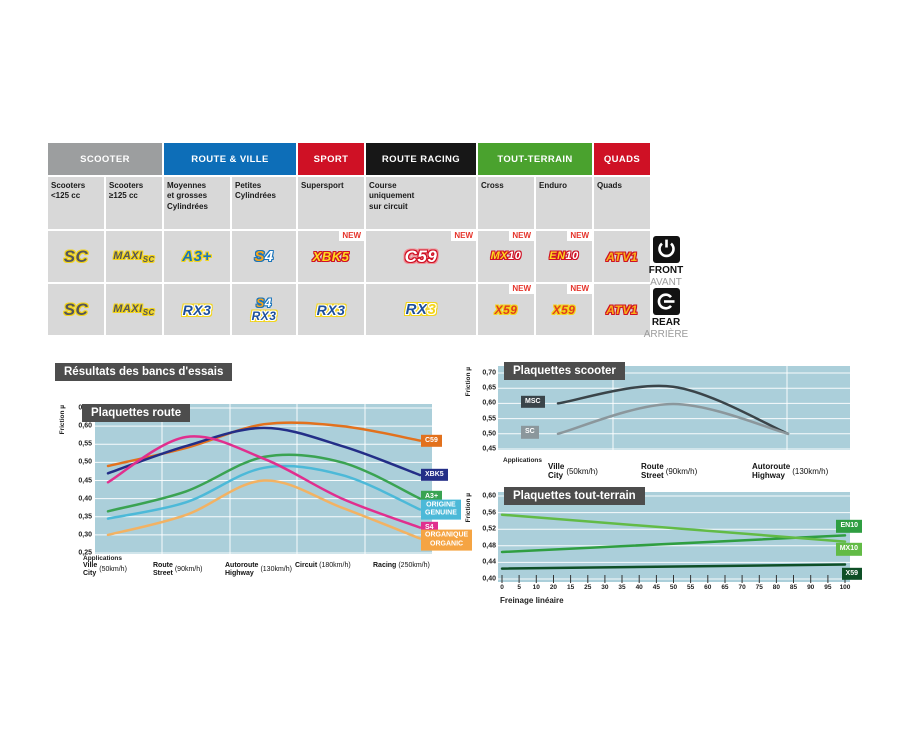 This screenshot has height=752, width=900. What do you see at coordinates (536, 587) in the screenshot?
I see `chart-tt-xtick-label: 10` at bounding box center [536, 587].